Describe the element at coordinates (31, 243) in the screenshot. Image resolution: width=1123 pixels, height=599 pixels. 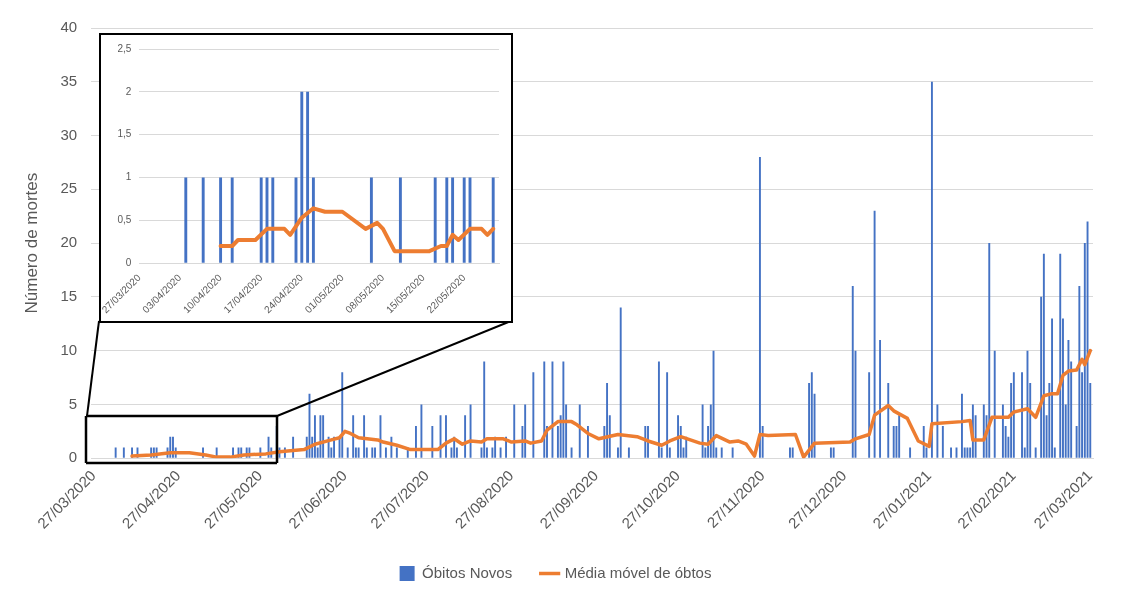
I see `y-axis-title: Número de mortes` at that location.